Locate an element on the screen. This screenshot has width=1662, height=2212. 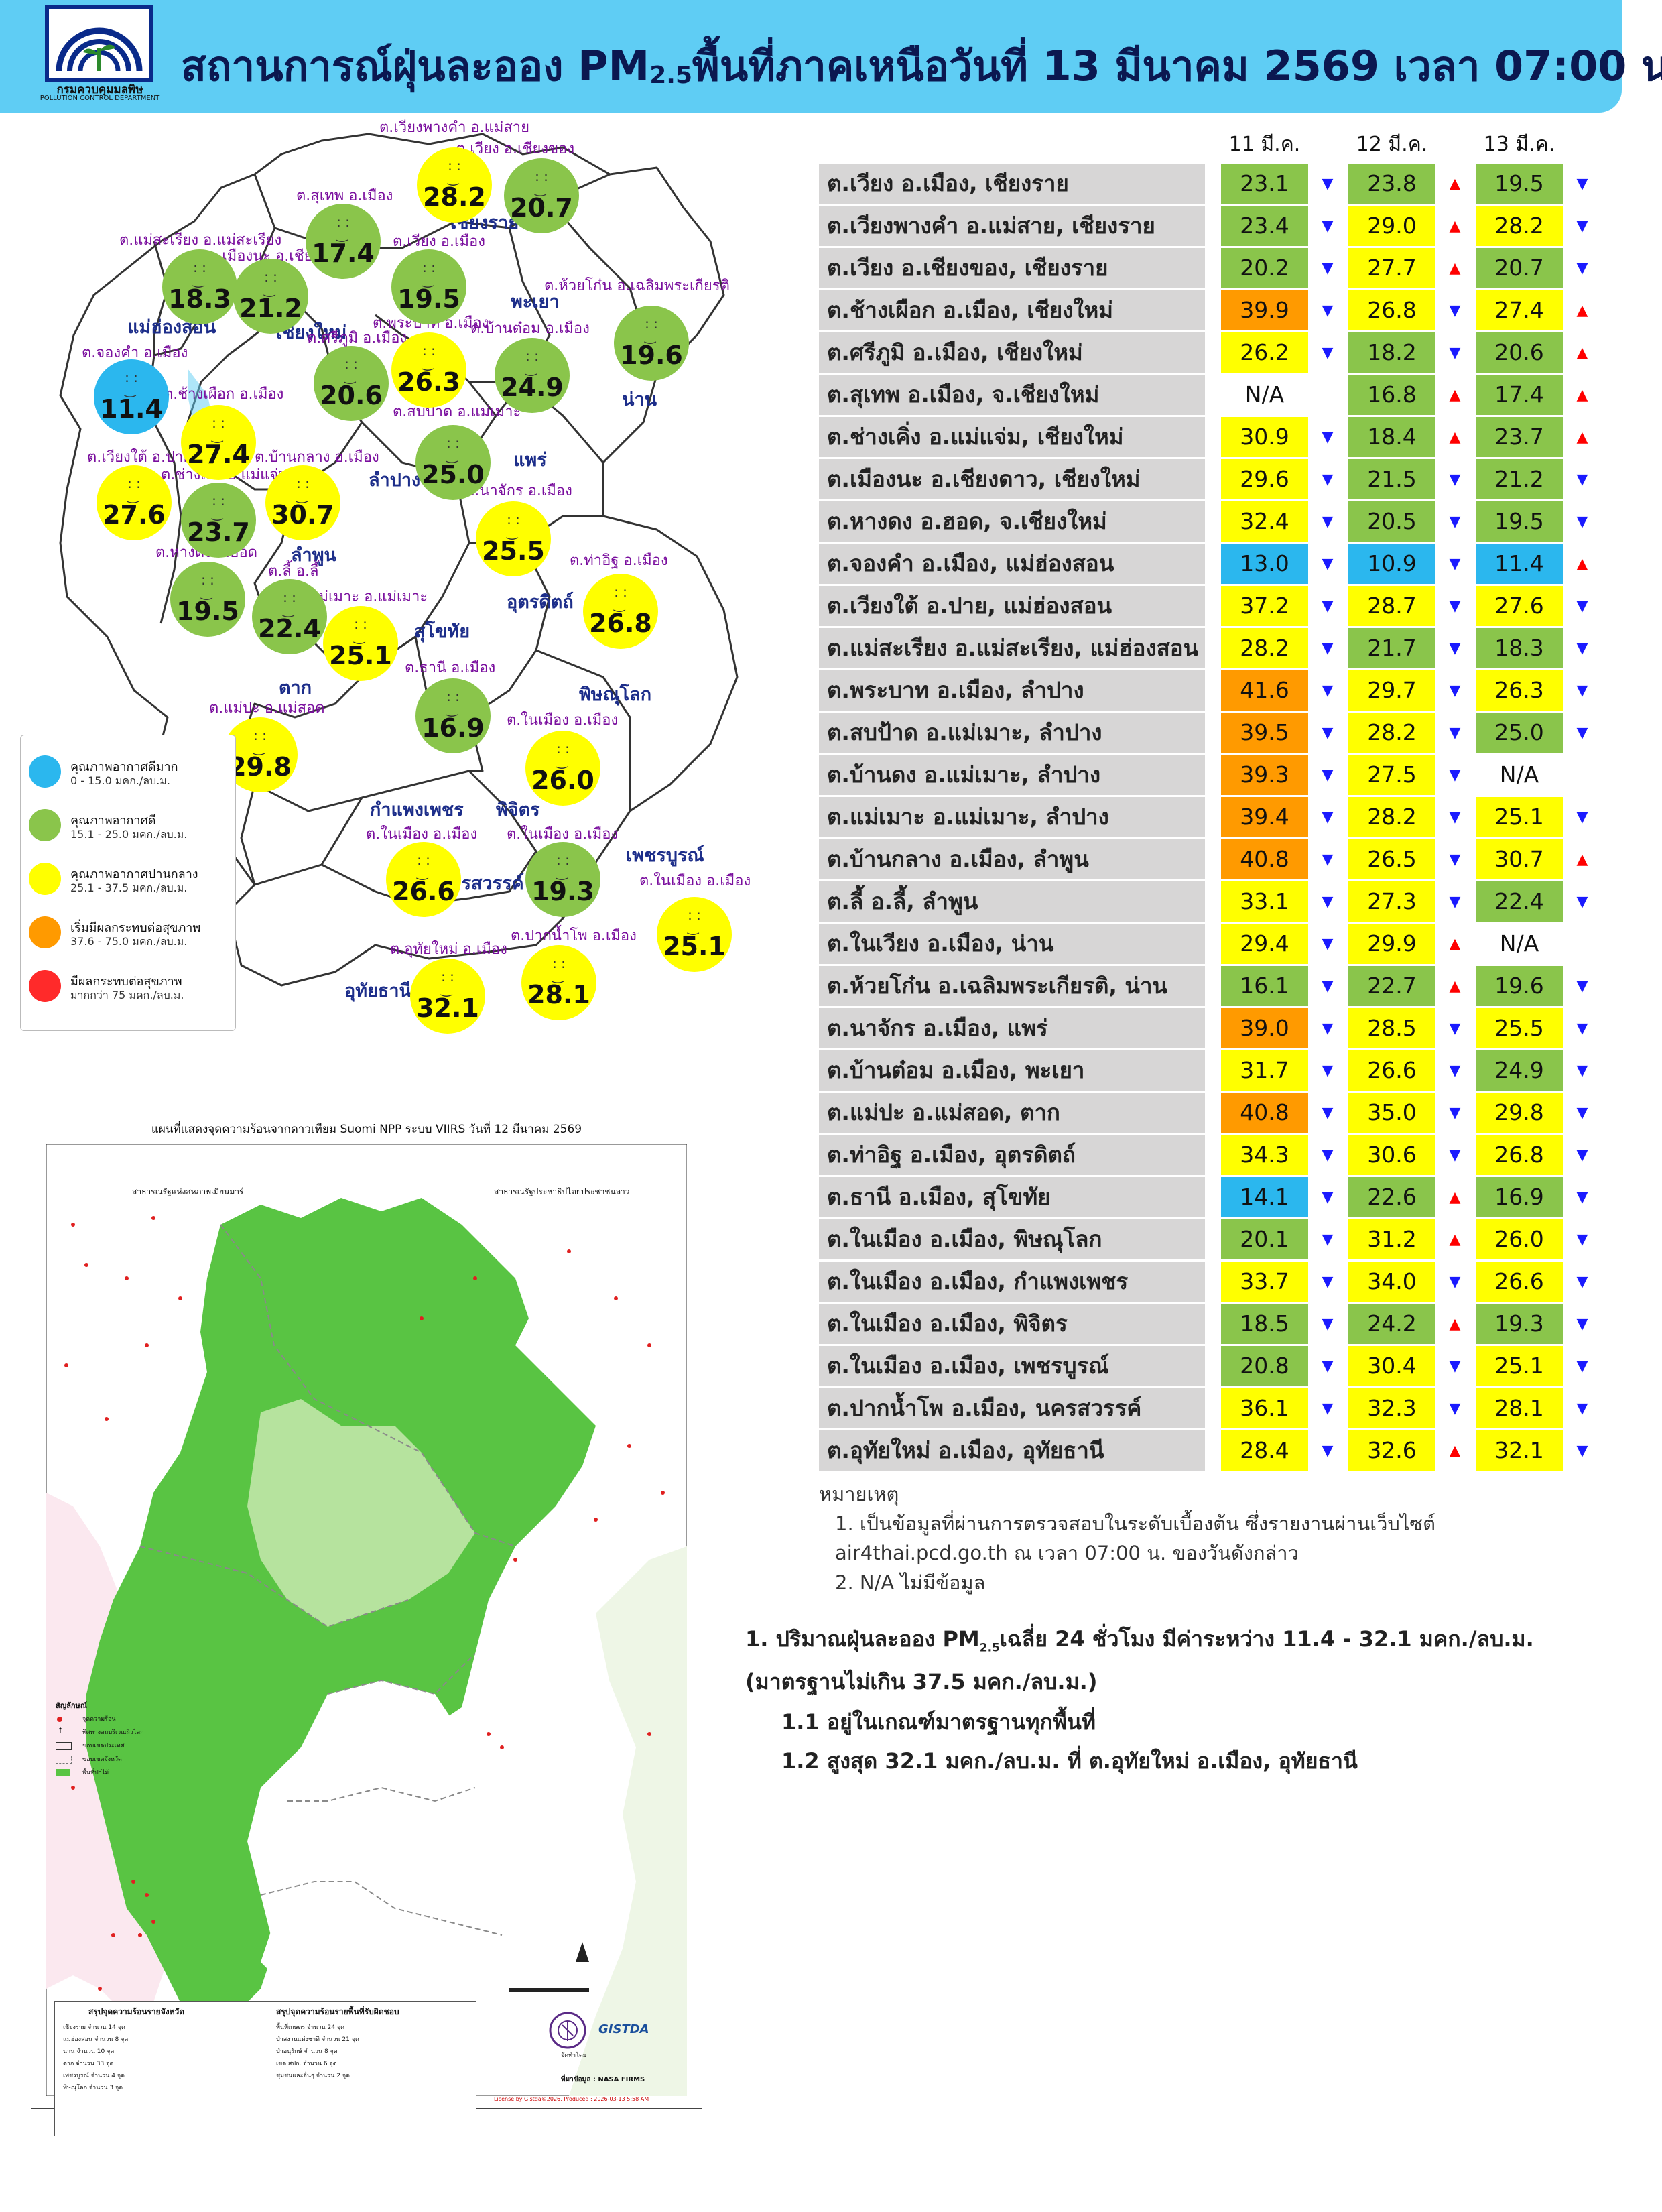
station-name-cell: ต.ปากน้ำโพ อ.เมือง, นครสวรรค์ is located at coordinates (1012, 1408).